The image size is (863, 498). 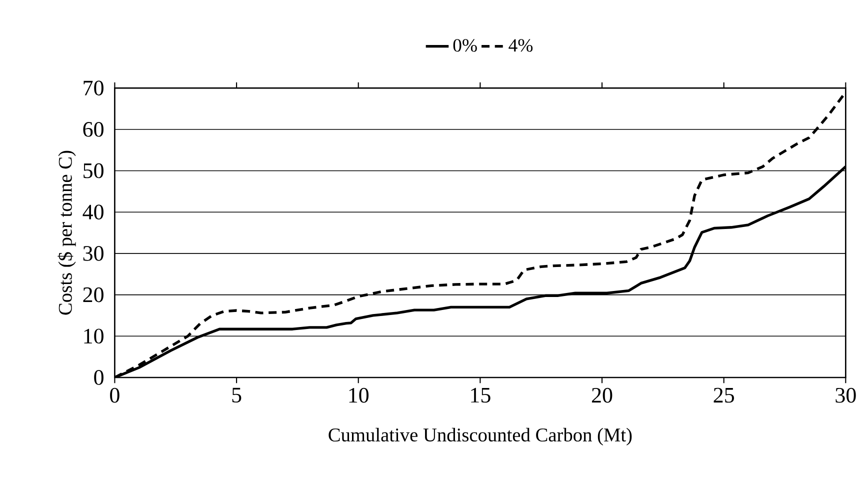 I want to click on y-axis-title: Costs ($ per tonne C), so click(x=67, y=233).